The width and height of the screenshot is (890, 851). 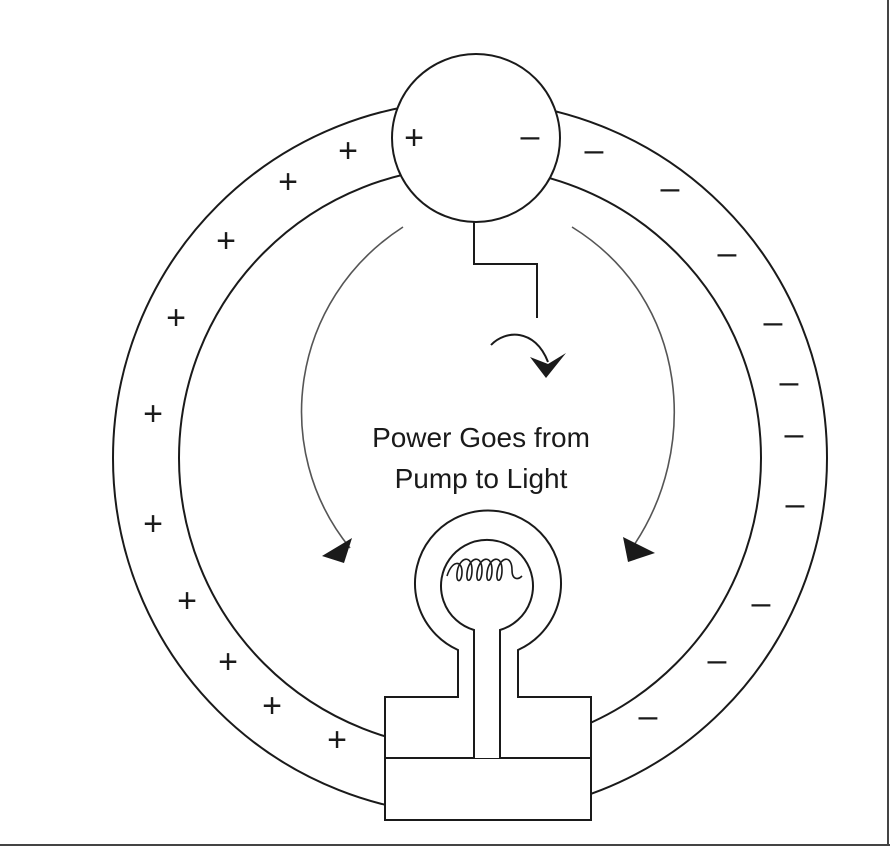 What do you see at coordinates (481, 437) in the screenshot?
I see `caption-line-1: Power Goes from` at bounding box center [481, 437].